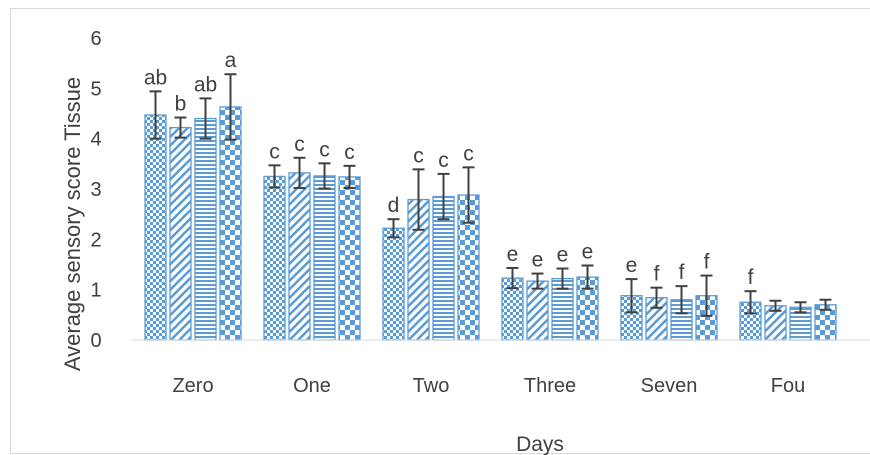 The image size is (870, 455). I want to click on y-tick-label: 2, so click(95, 240).